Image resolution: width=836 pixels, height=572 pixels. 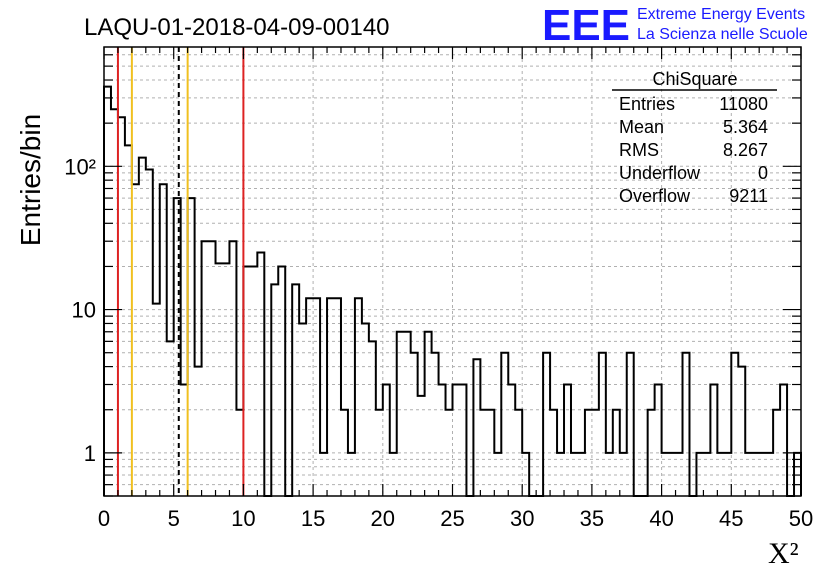 I want to click on x-tick-label: 15, so click(x=313, y=518).